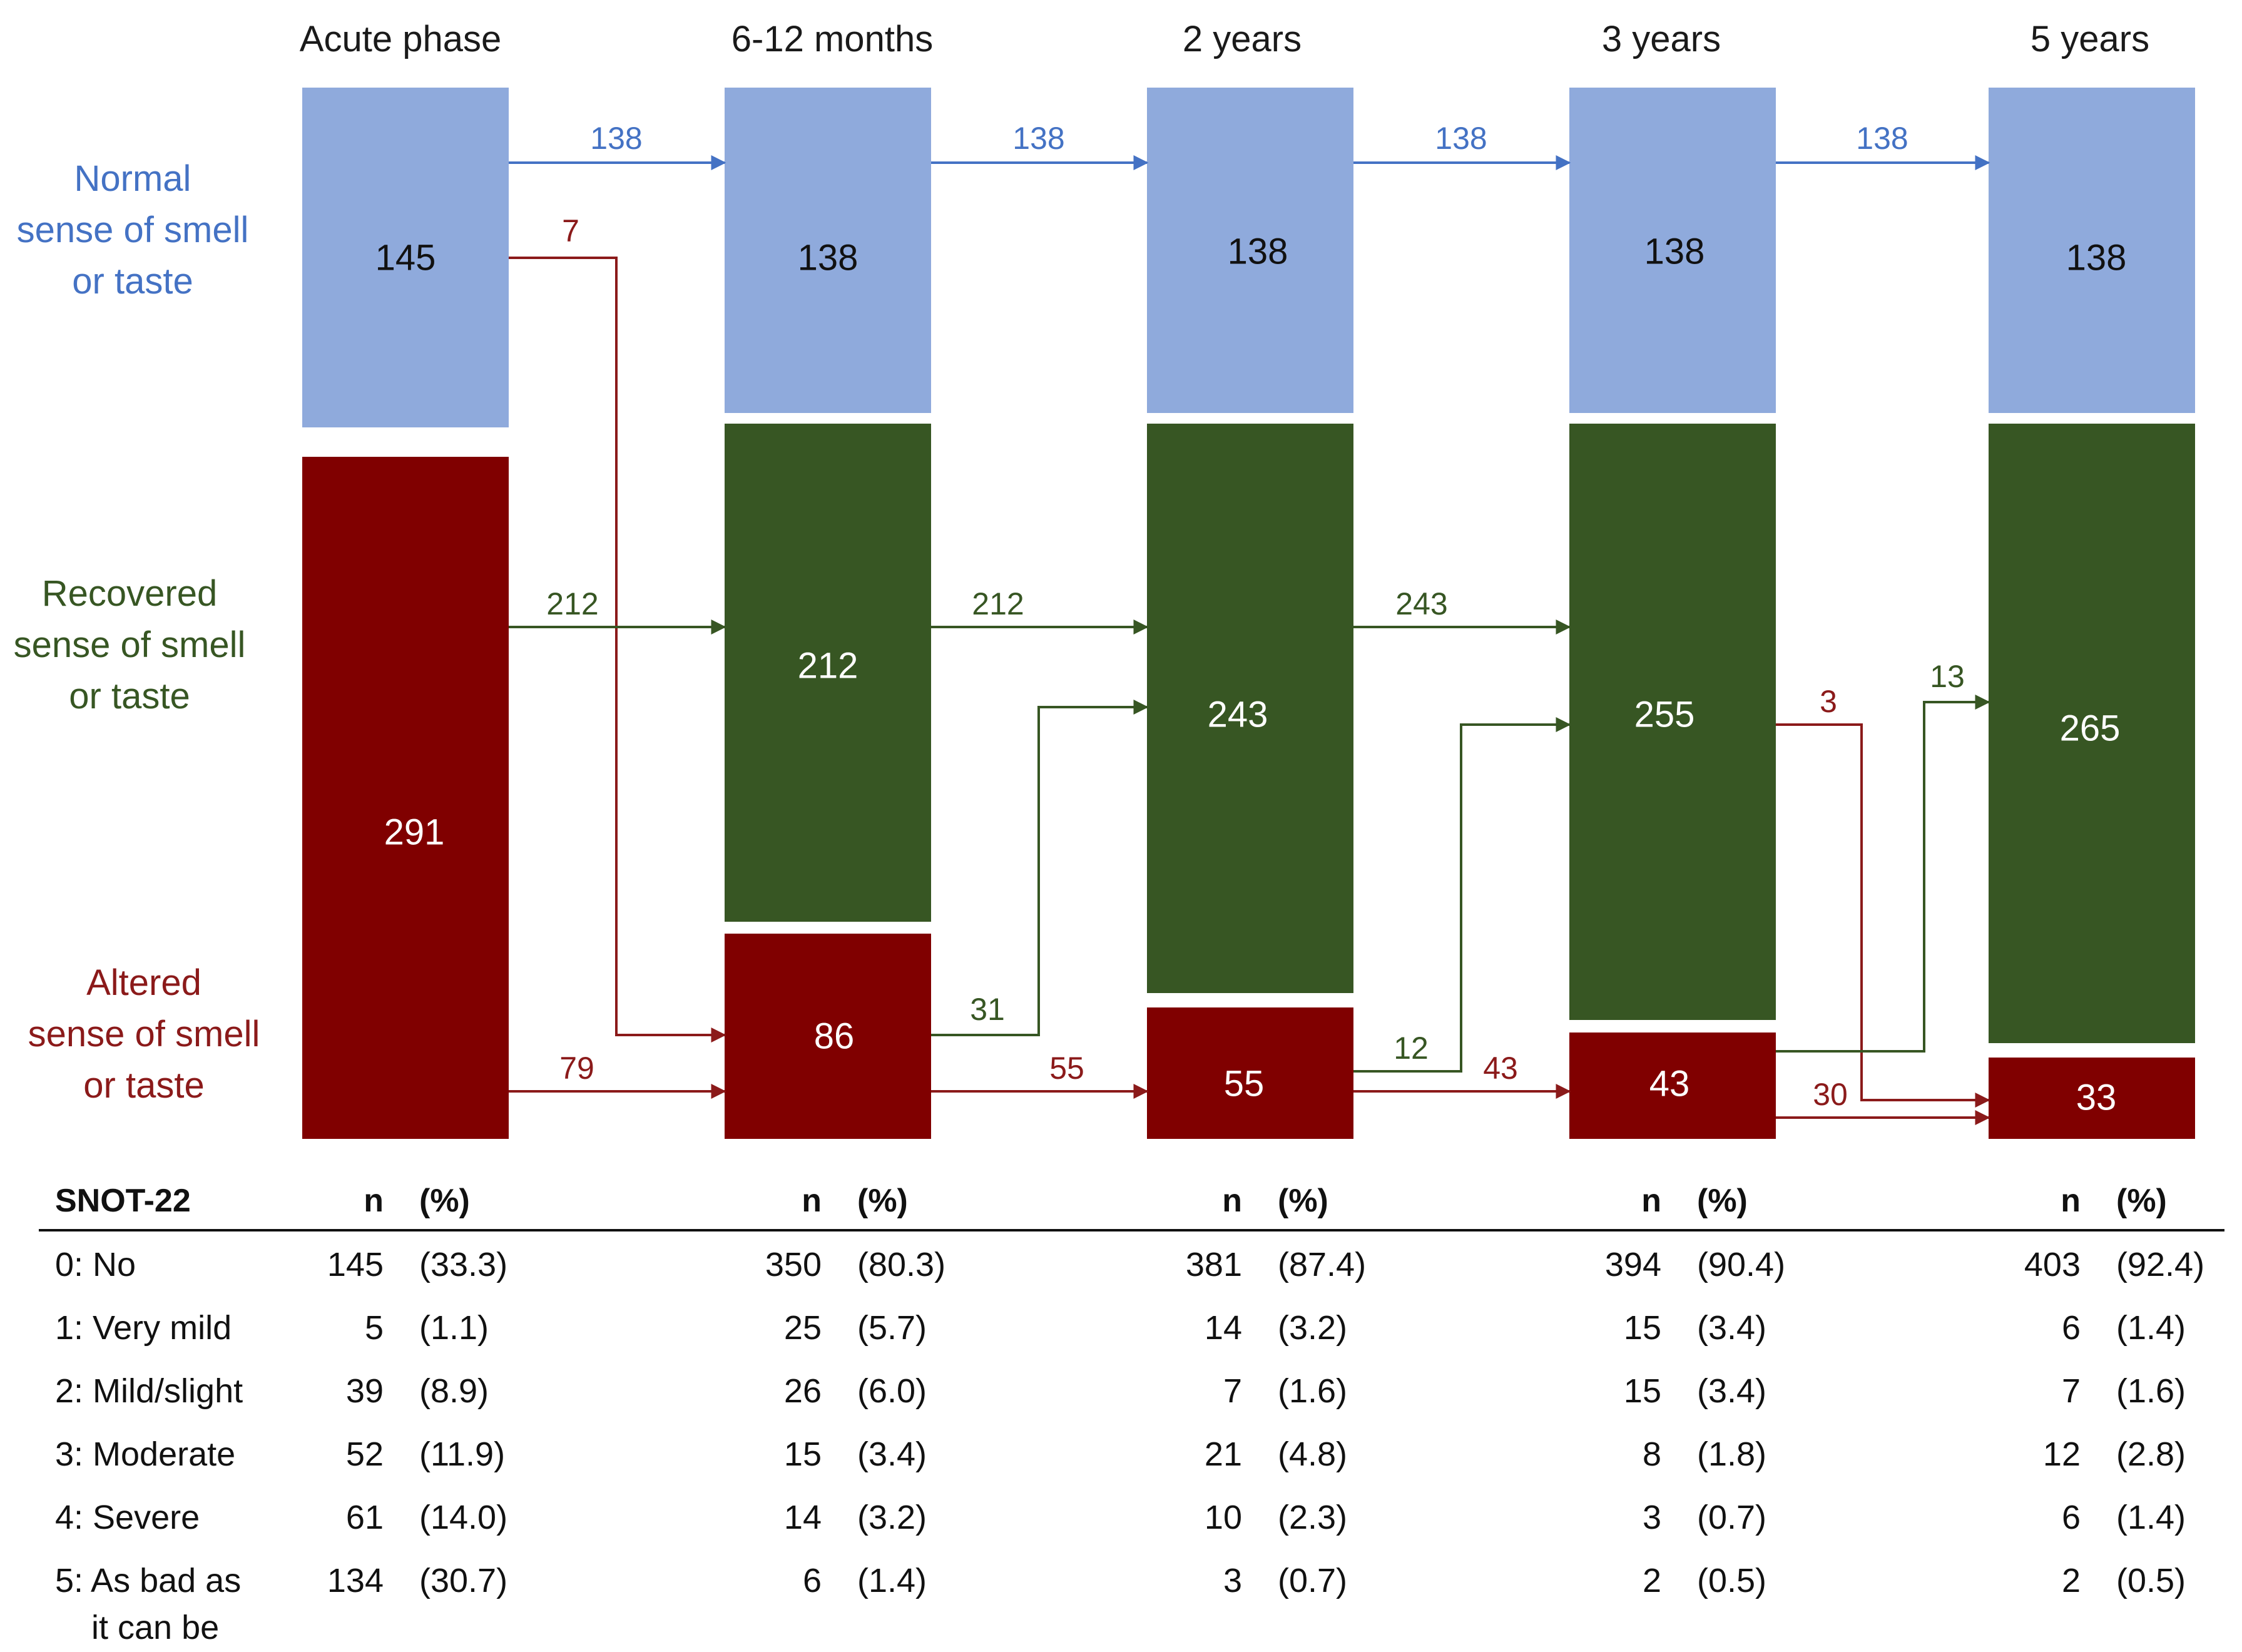 The height and width of the screenshot is (1652, 2242). I want to click on box-normal-acute-value: 145, so click(405, 258).